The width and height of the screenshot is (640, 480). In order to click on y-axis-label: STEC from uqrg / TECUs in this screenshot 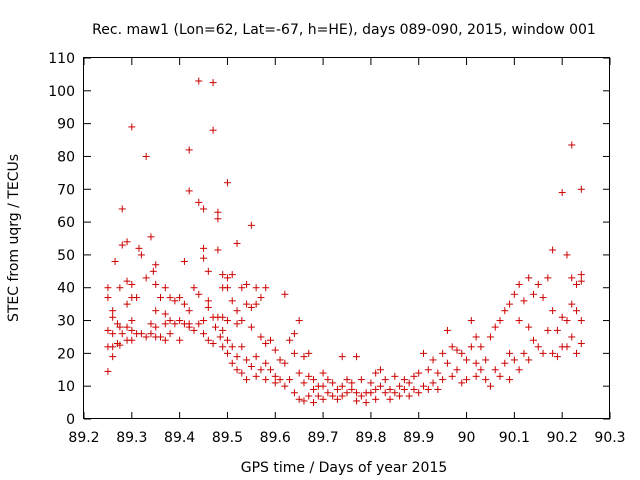, I will do `click(14, 238)`.